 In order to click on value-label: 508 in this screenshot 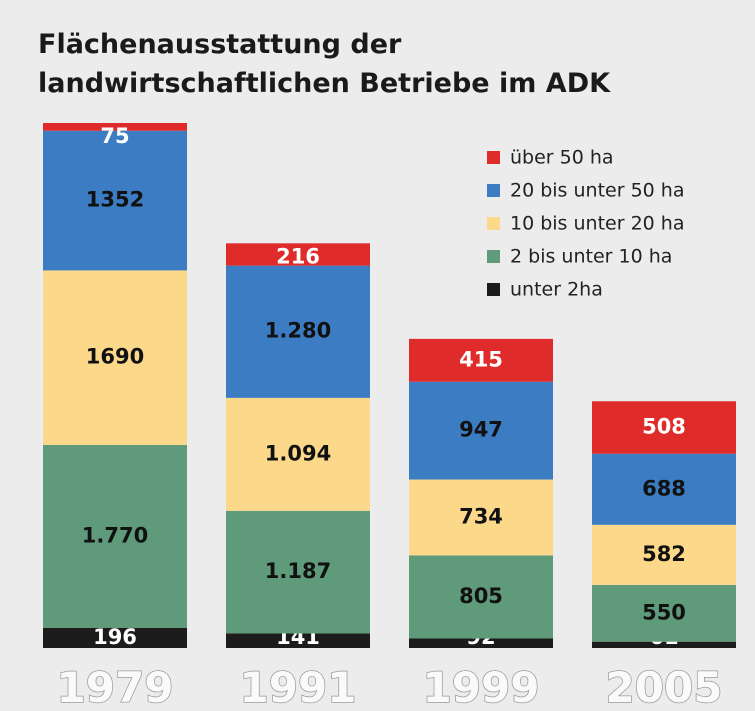, I will do `click(664, 426)`.